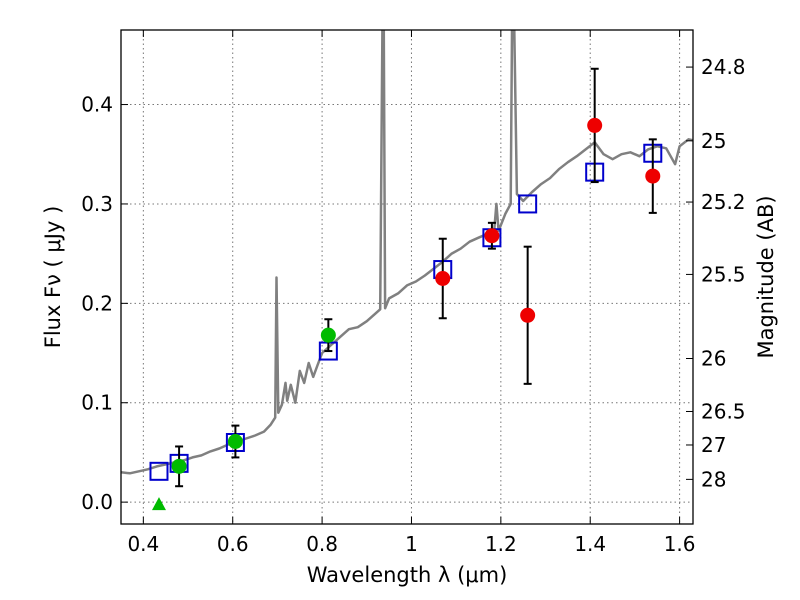  I want to click on x-tick-label: 1, so click(411, 544).